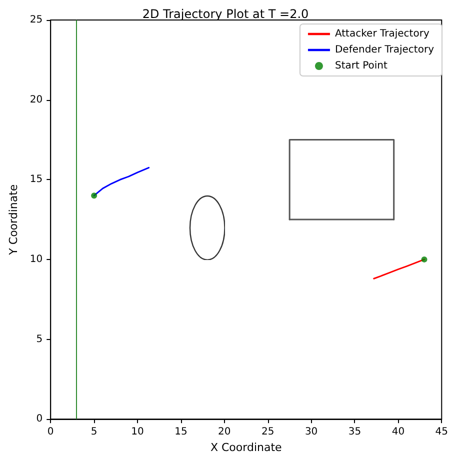 This screenshot has width=451, height=458. Describe the element at coordinates (181, 432) in the screenshot. I see `x-tick-label: 15` at that location.